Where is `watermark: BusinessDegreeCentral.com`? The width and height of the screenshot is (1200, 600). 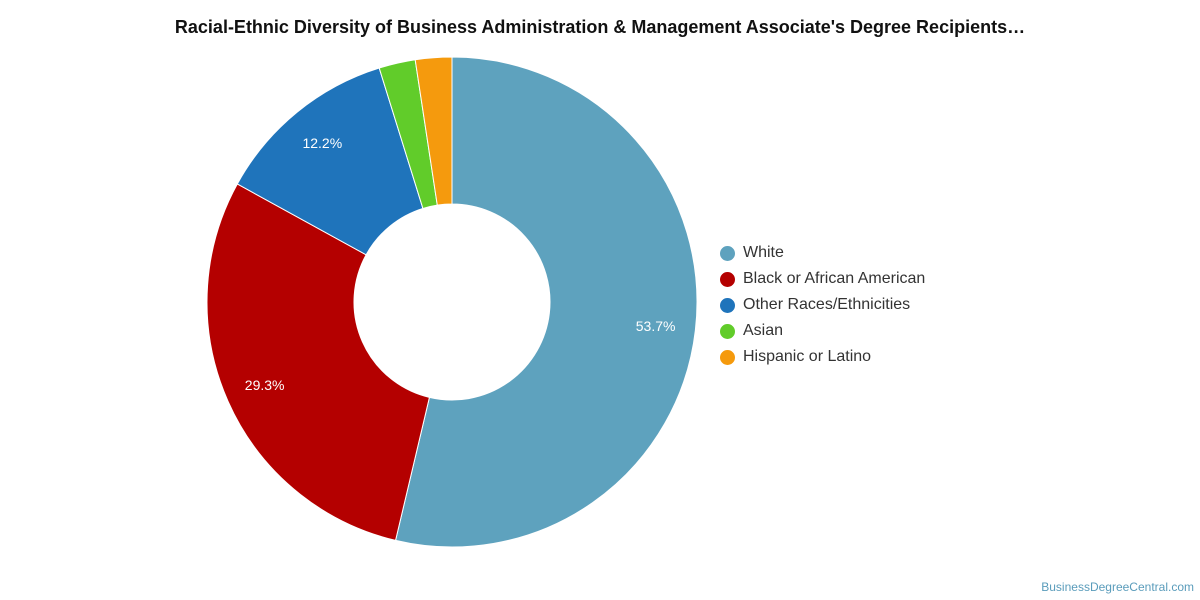
watermark: BusinessDegreeCentral.com is located at coordinates (1117, 587).